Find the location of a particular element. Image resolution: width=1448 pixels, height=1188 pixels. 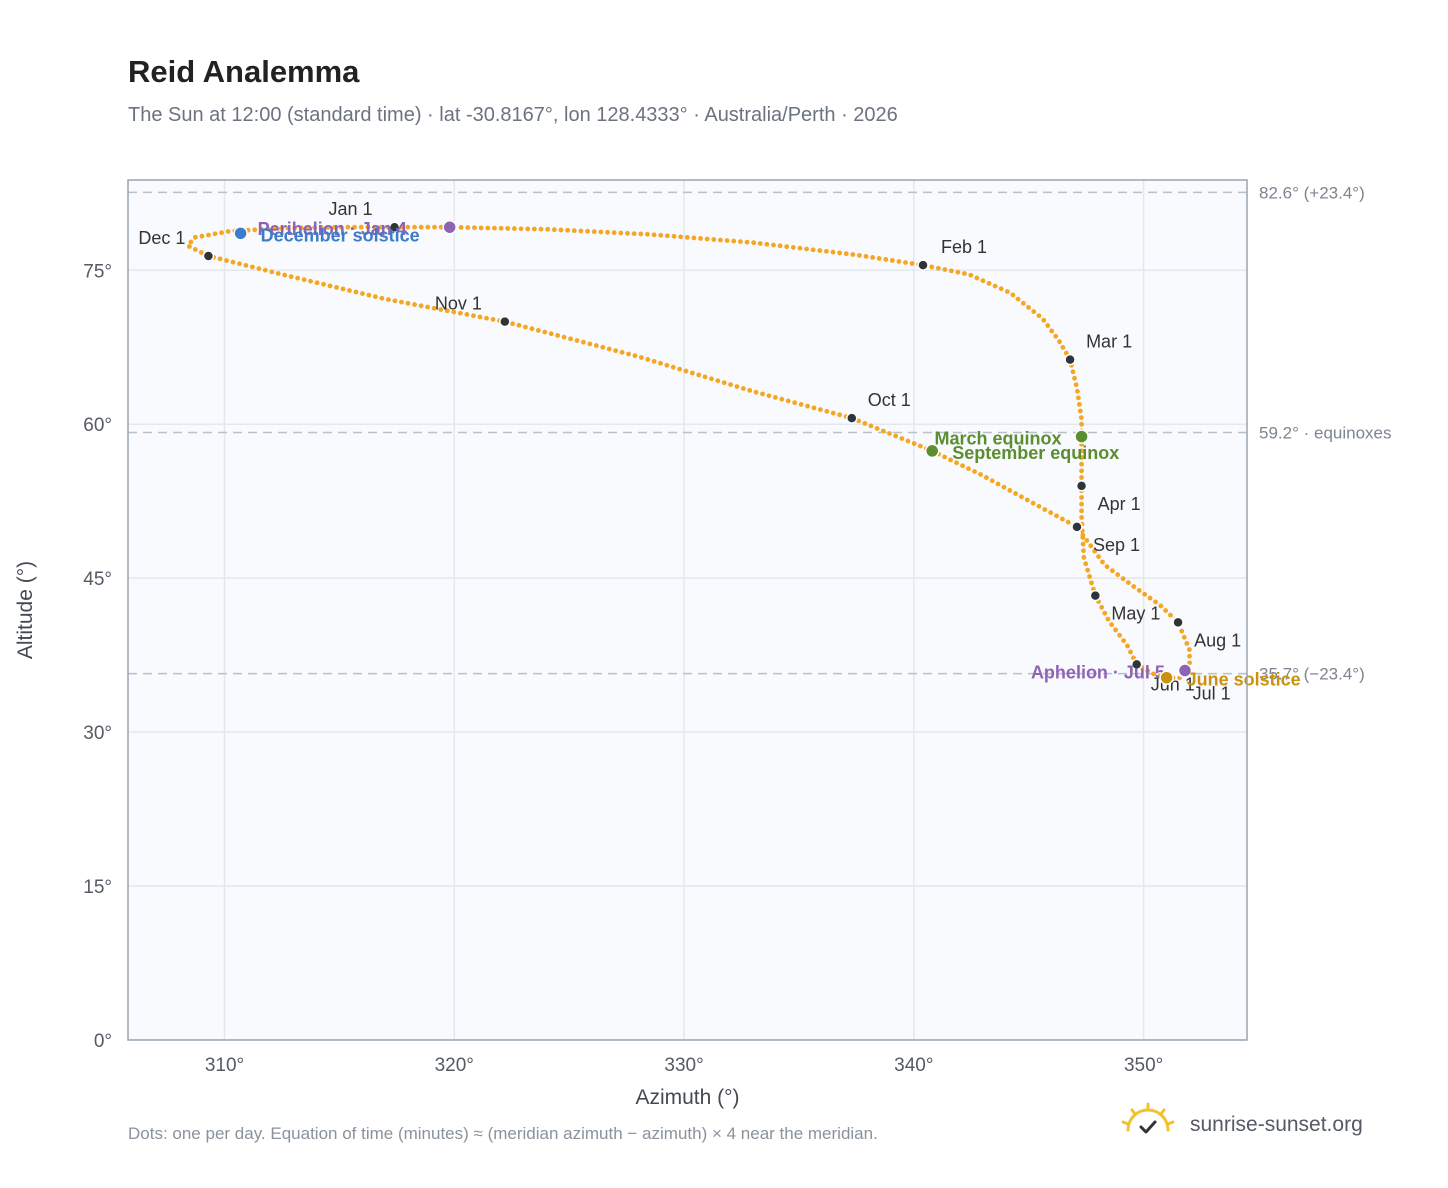

y-tick-label: 30° is located at coordinates (97, 733).